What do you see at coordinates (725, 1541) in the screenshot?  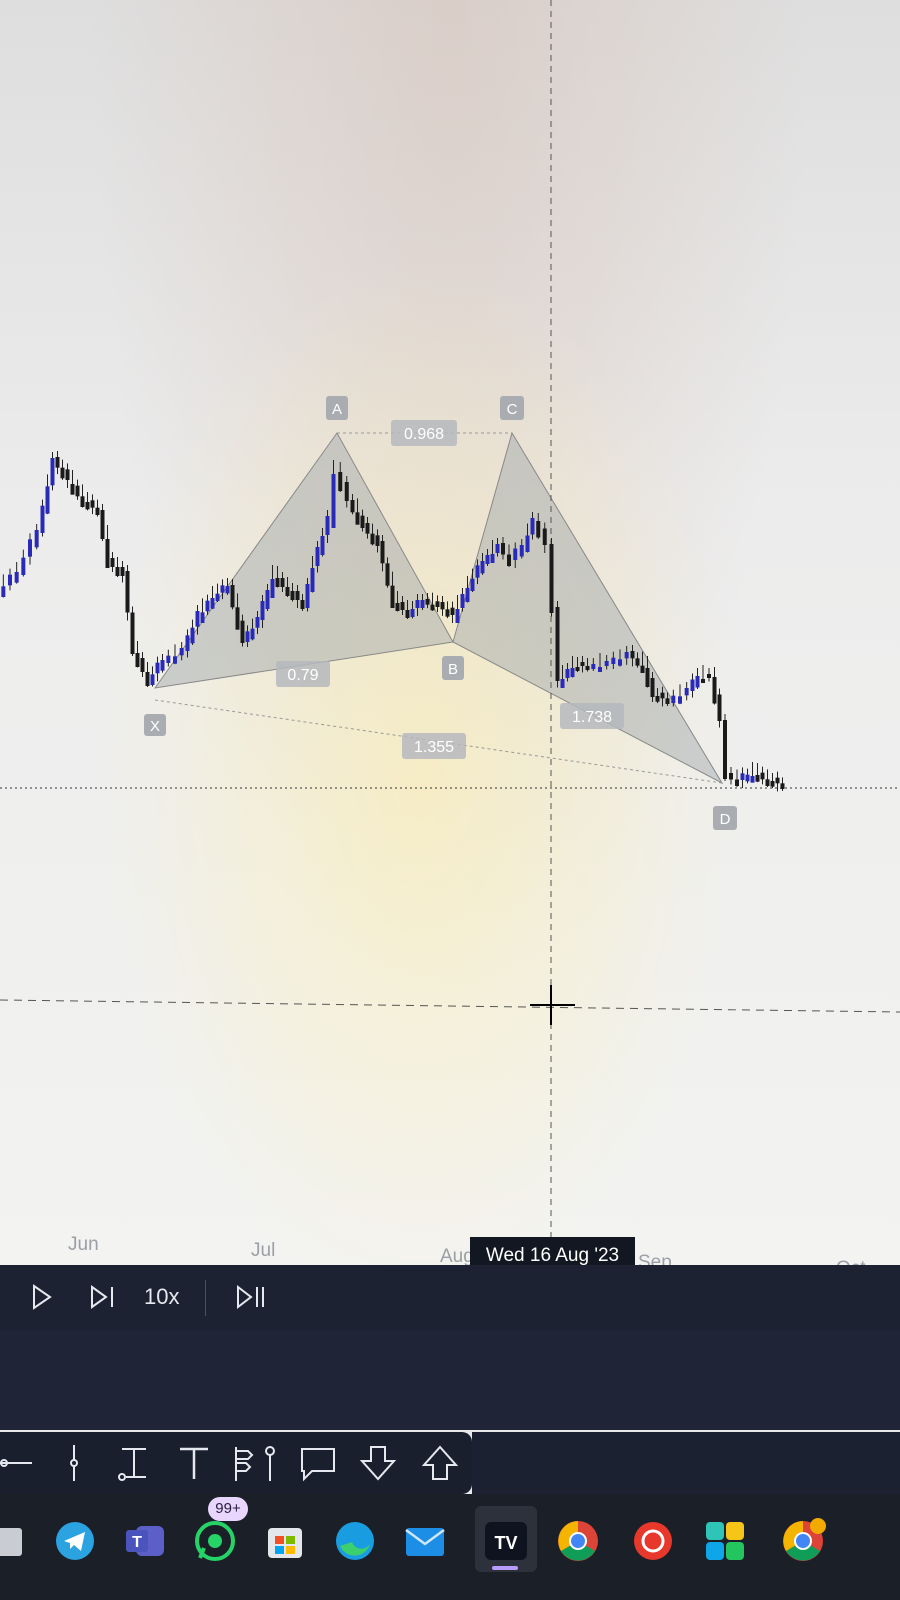 I see `puzzle-app-icon` at bounding box center [725, 1541].